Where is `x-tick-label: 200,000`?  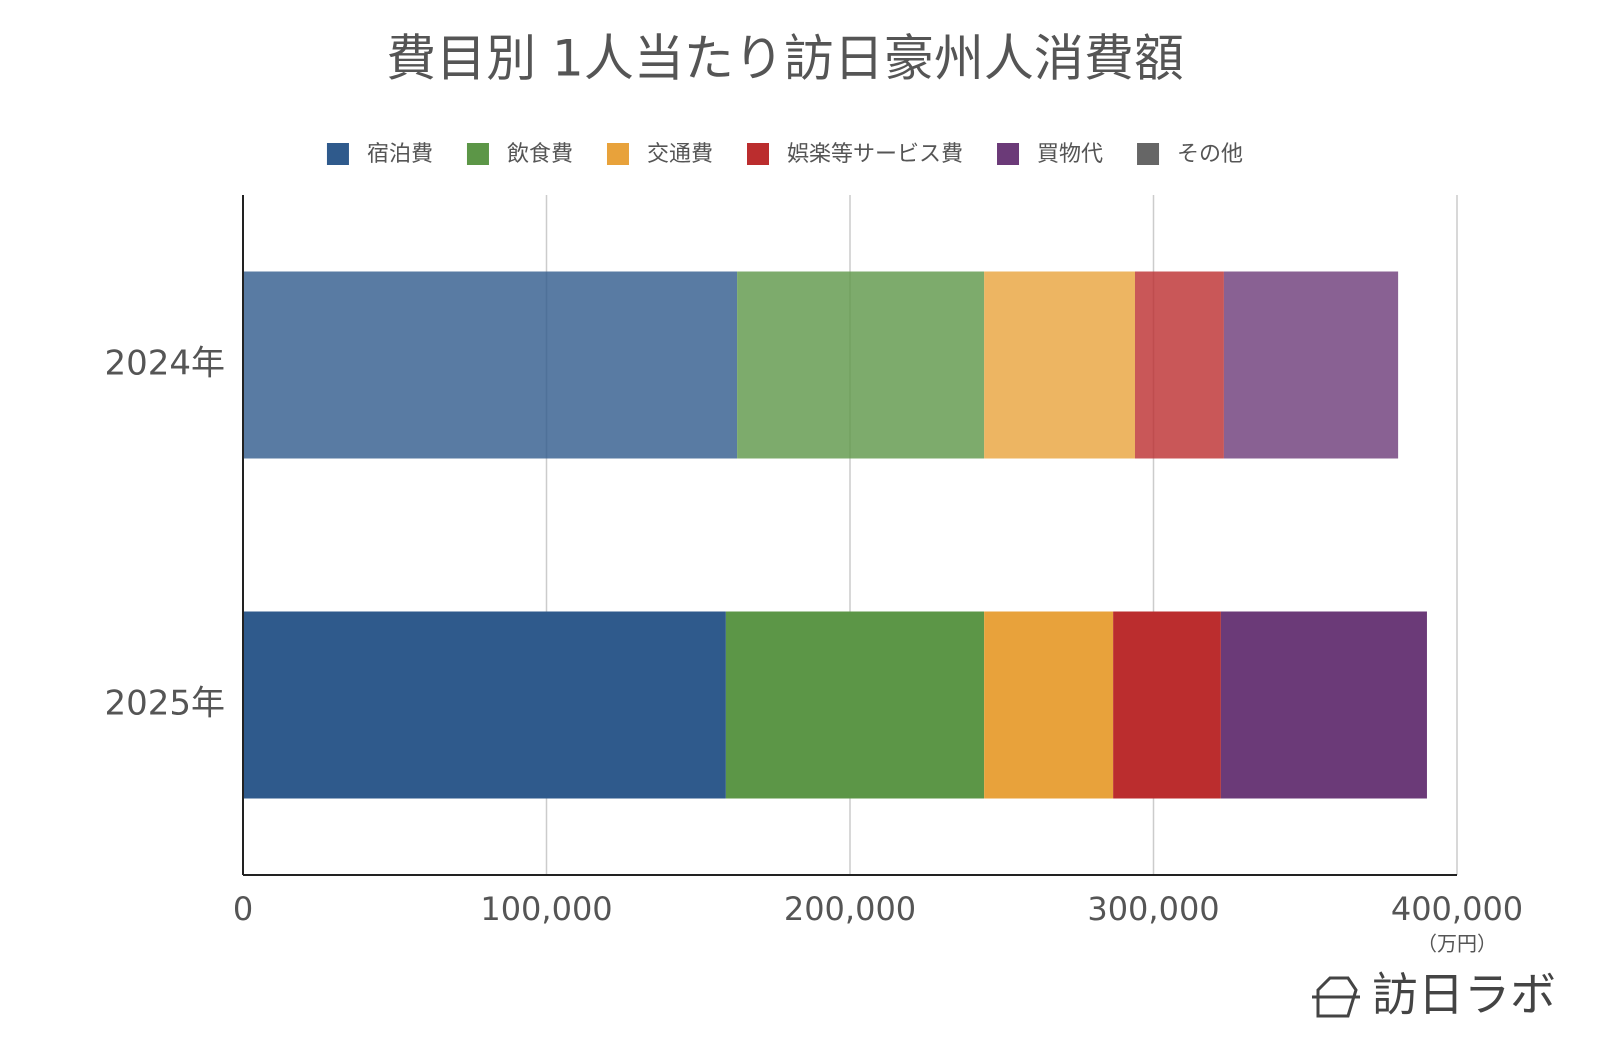 x-tick-label: 200,000 is located at coordinates (850, 909).